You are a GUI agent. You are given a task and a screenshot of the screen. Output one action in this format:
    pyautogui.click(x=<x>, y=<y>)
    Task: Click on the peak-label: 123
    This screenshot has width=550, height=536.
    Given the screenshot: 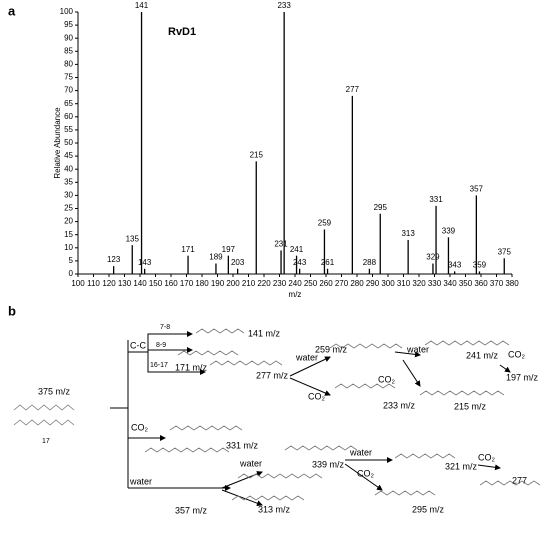 What is the action you would take?
    pyautogui.click(x=114, y=259)
    